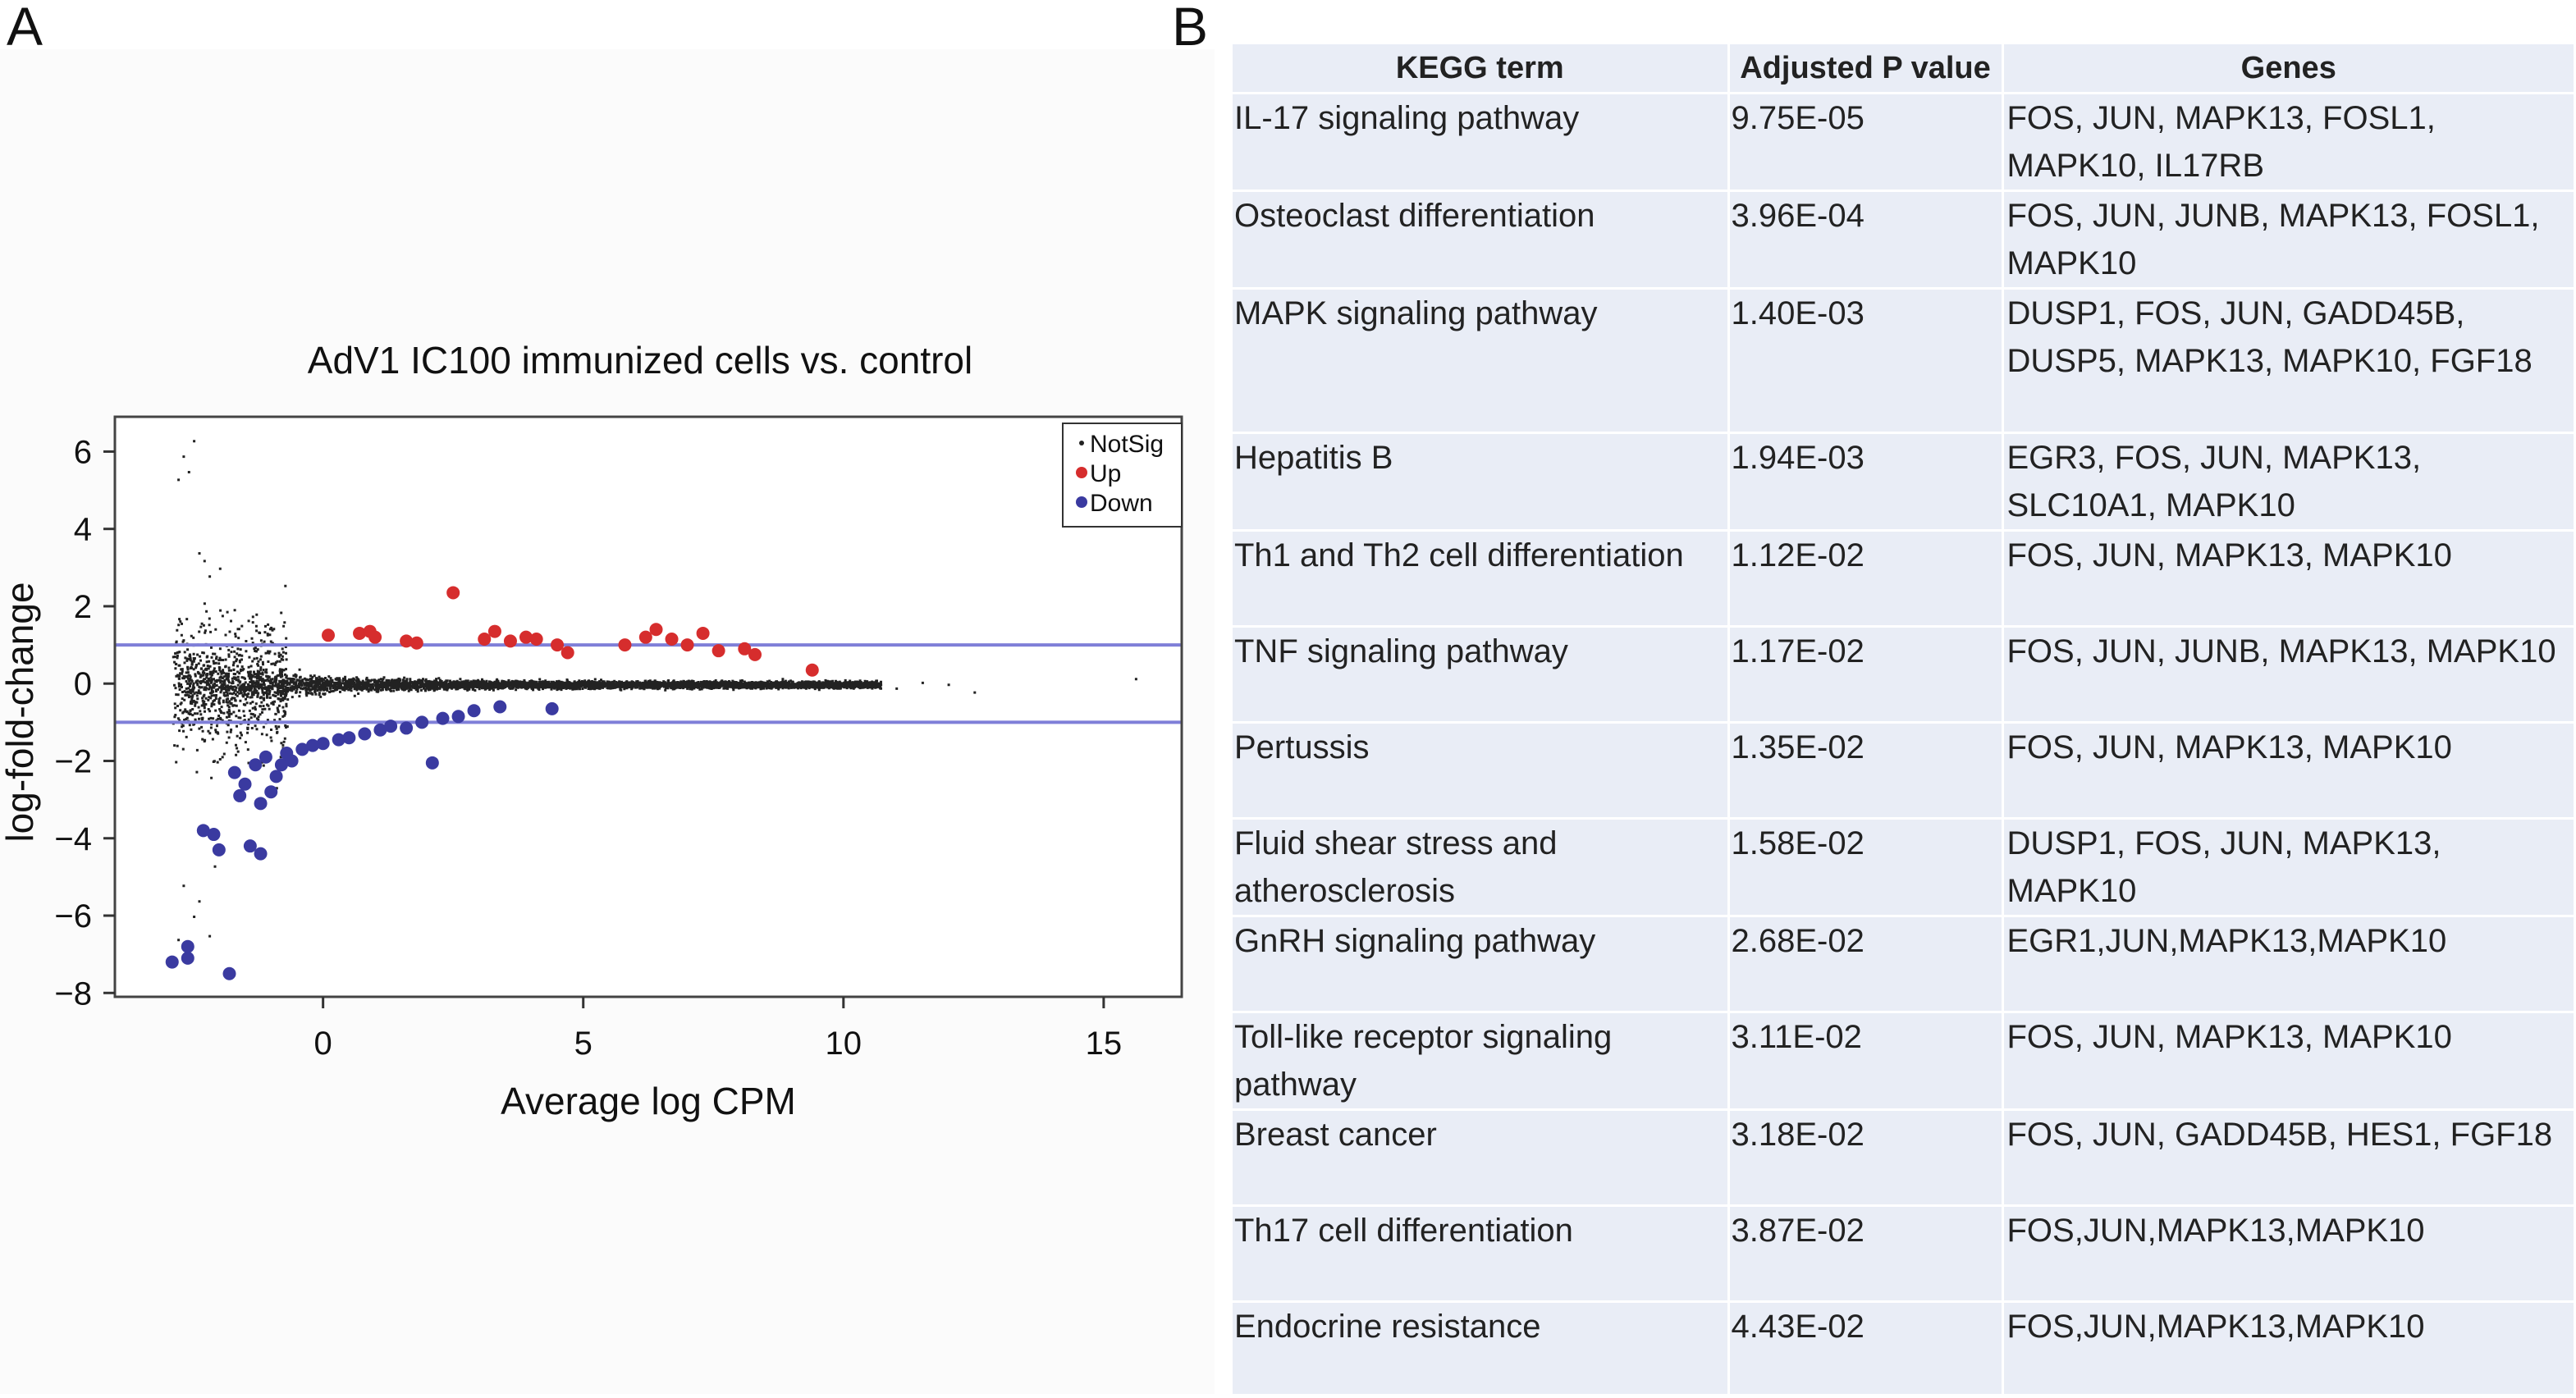 Image resolution: width=2576 pixels, height=1398 pixels. What do you see at coordinates (1864, 1060) in the screenshot?
I see `adjusted-p-value-cell: 3.11E-02` at bounding box center [1864, 1060].